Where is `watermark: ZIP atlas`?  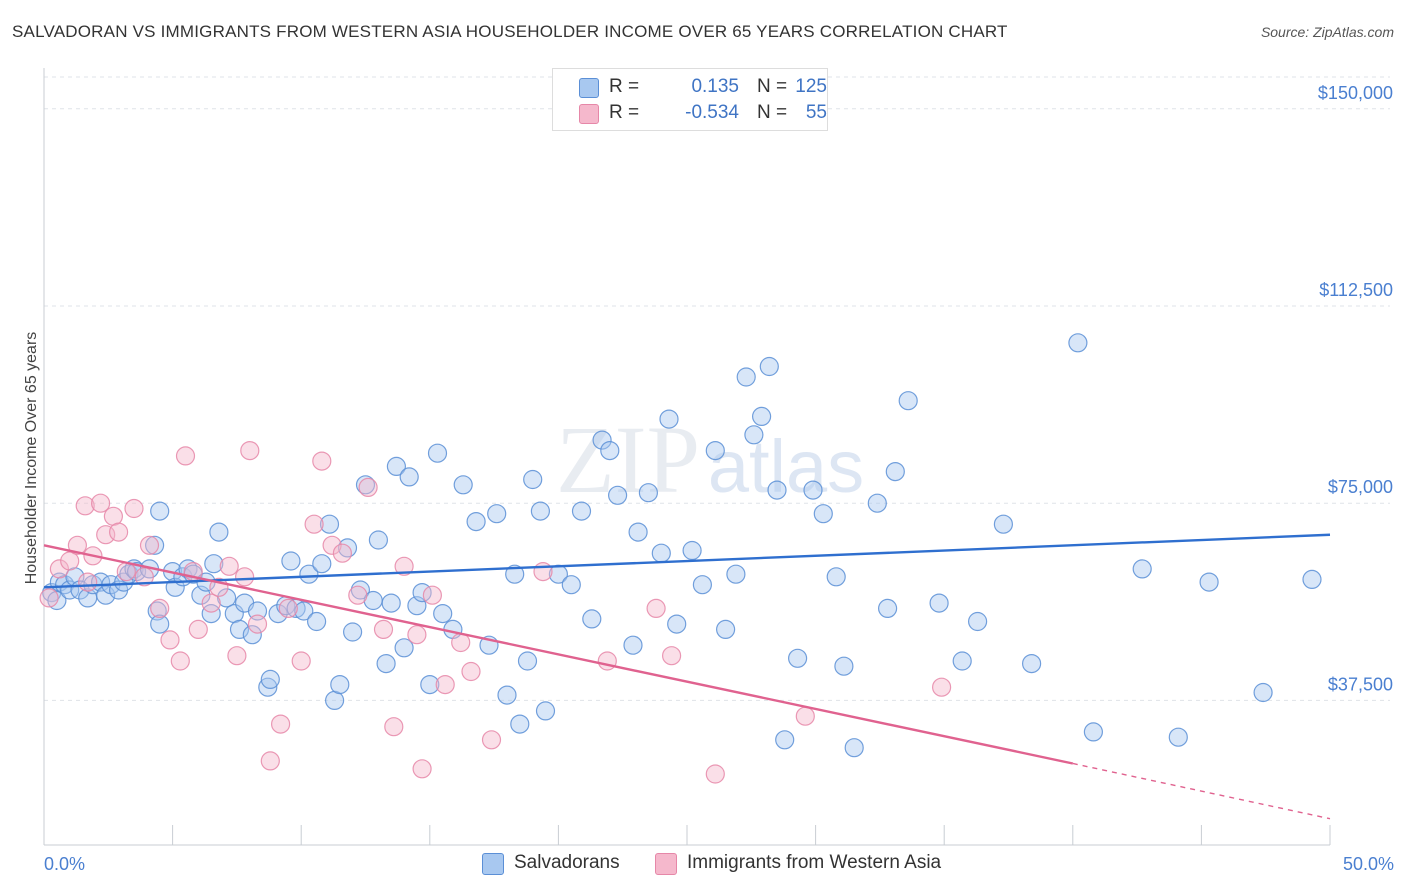
watermark: ZIP atlas is located at coordinates (710, 459).